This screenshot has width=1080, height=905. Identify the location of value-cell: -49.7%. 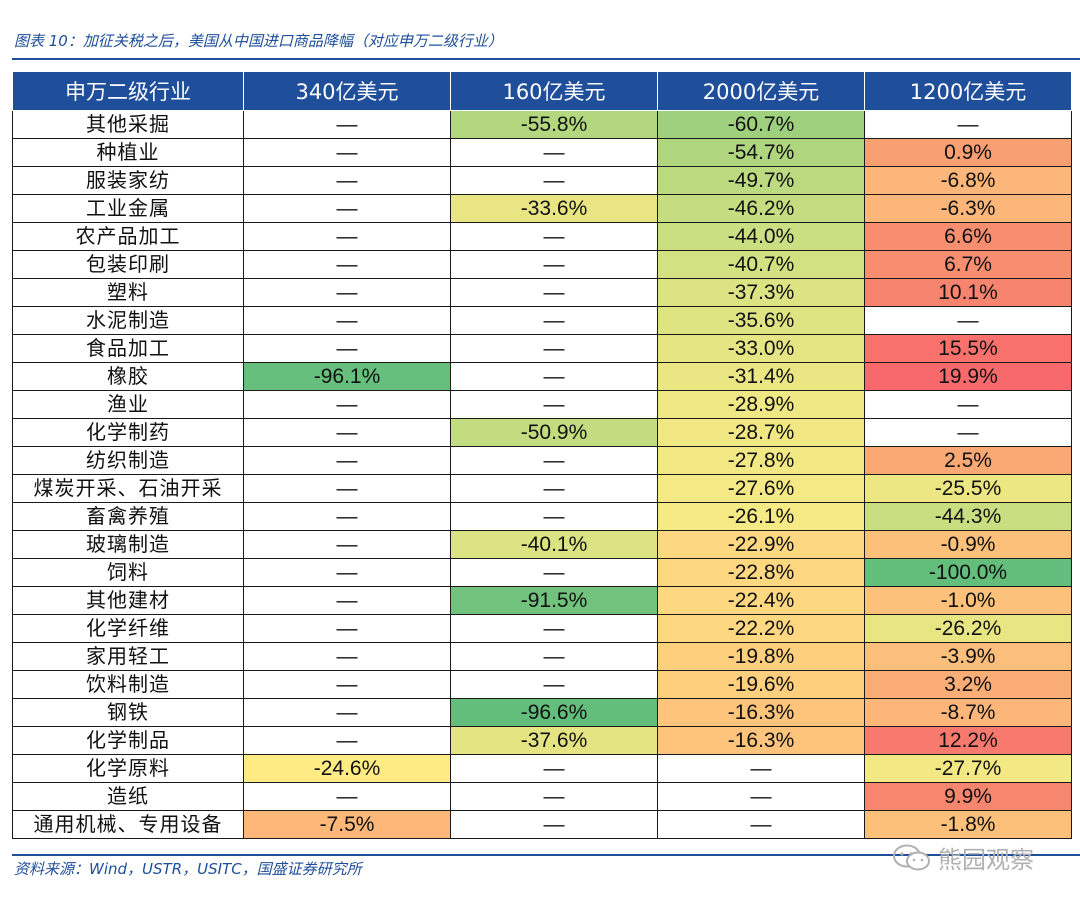
(761, 180).